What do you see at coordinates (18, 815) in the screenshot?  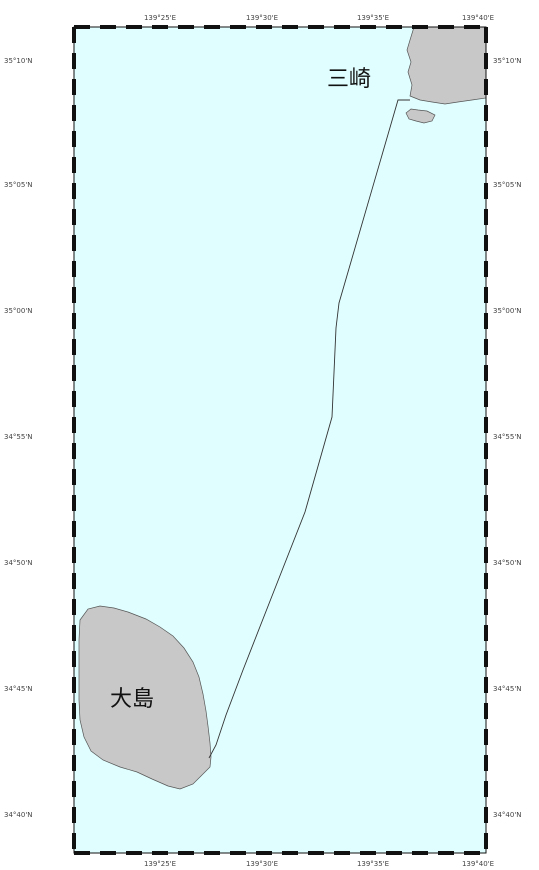 I see `lat-label-left: 34°40'N` at bounding box center [18, 815].